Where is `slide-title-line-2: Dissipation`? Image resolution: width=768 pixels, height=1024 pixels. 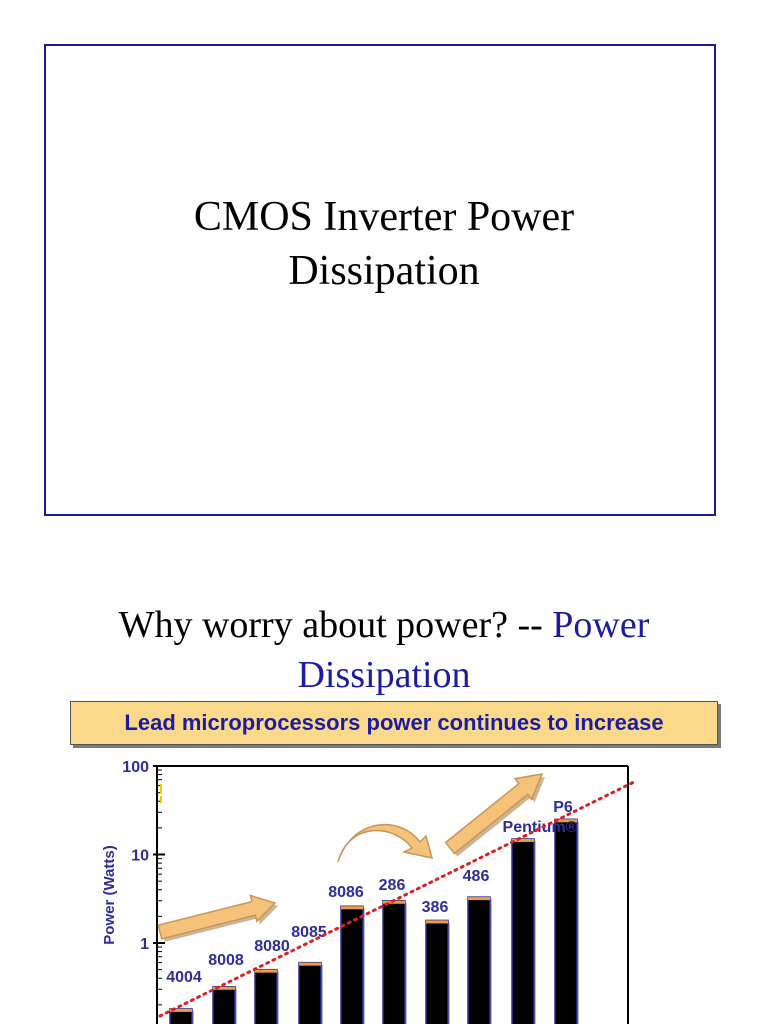
slide-title-line-2: Dissipation is located at coordinates (384, 271).